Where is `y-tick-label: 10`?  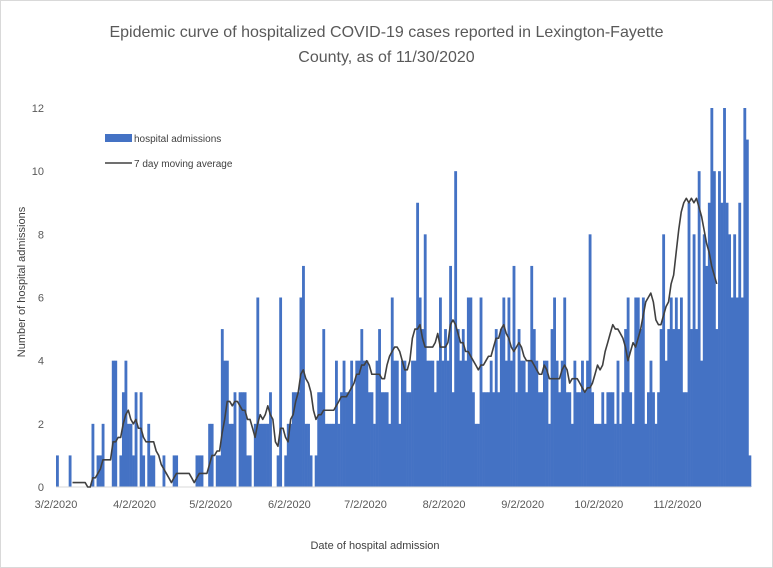 y-tick-label: 10 is located at coordinates (38, 172).